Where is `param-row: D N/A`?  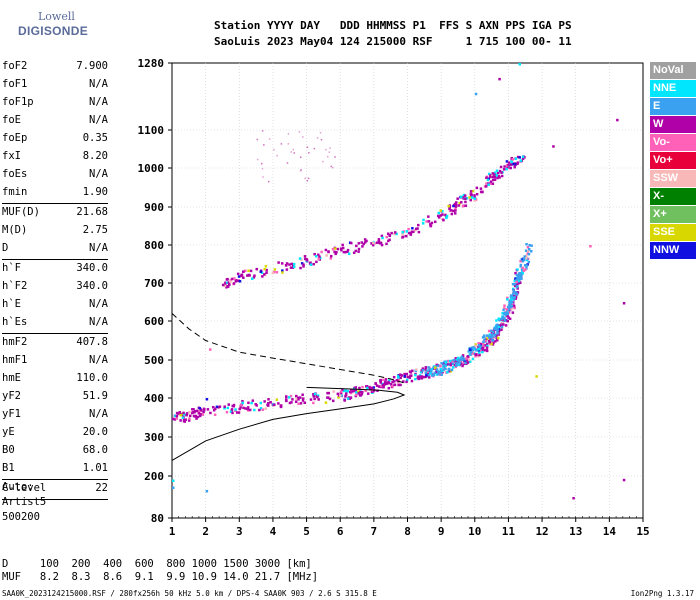 param-row: D N/A is located at coordinates (55, 249).